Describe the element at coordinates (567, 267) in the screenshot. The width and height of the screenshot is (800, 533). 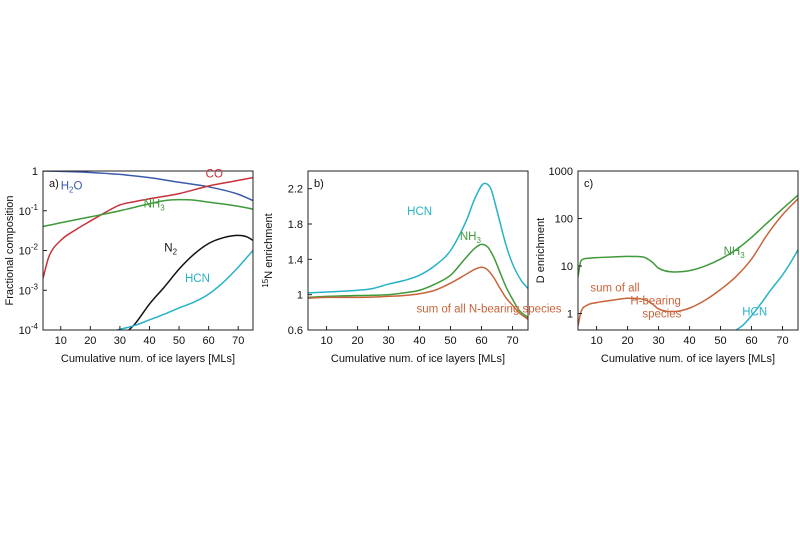
I see `y-tick-label: 10` at that location.